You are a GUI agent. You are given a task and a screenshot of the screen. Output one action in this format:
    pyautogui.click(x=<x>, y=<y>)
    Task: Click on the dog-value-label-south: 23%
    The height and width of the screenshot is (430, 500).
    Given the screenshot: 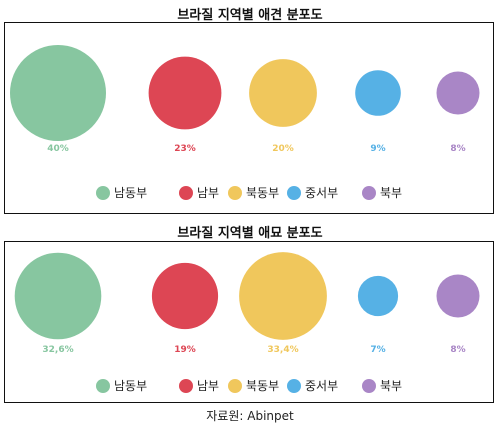 What is the action you would take?
    pyautogui.click(x=185, y=149)
    